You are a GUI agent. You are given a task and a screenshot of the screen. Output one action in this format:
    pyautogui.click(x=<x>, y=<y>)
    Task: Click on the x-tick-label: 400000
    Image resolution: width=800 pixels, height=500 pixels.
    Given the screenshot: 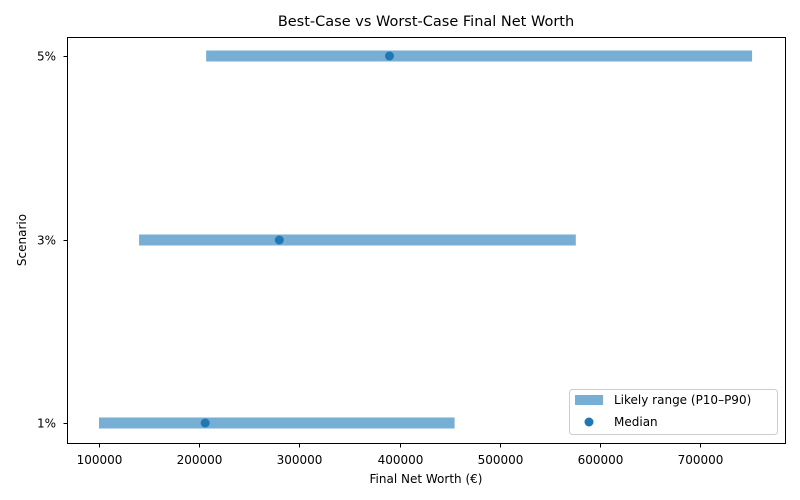 What is the action you would take?
    pyautogui.click(x=401, y=460)
    